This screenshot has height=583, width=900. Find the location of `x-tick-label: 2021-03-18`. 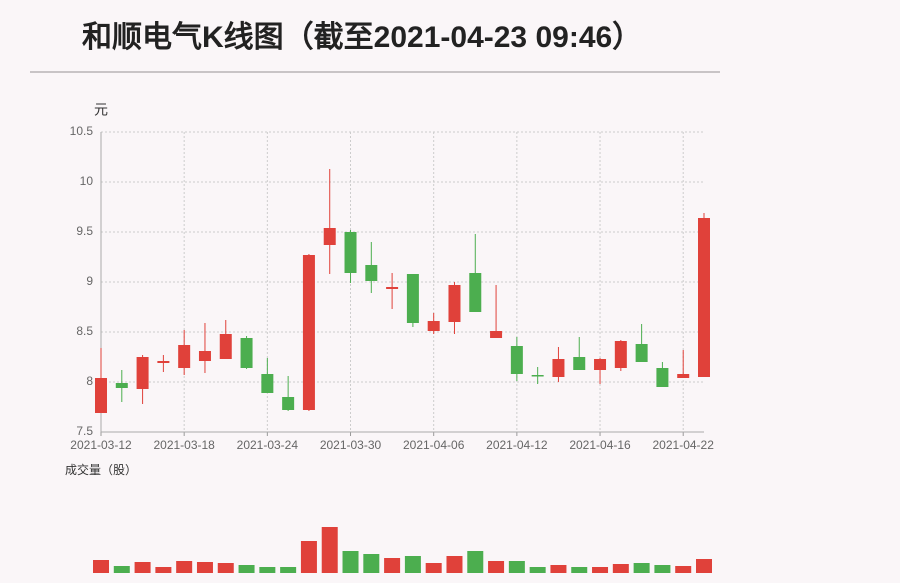

x-tick-label: 2021-03-18 is located at coordinates (184, 445).